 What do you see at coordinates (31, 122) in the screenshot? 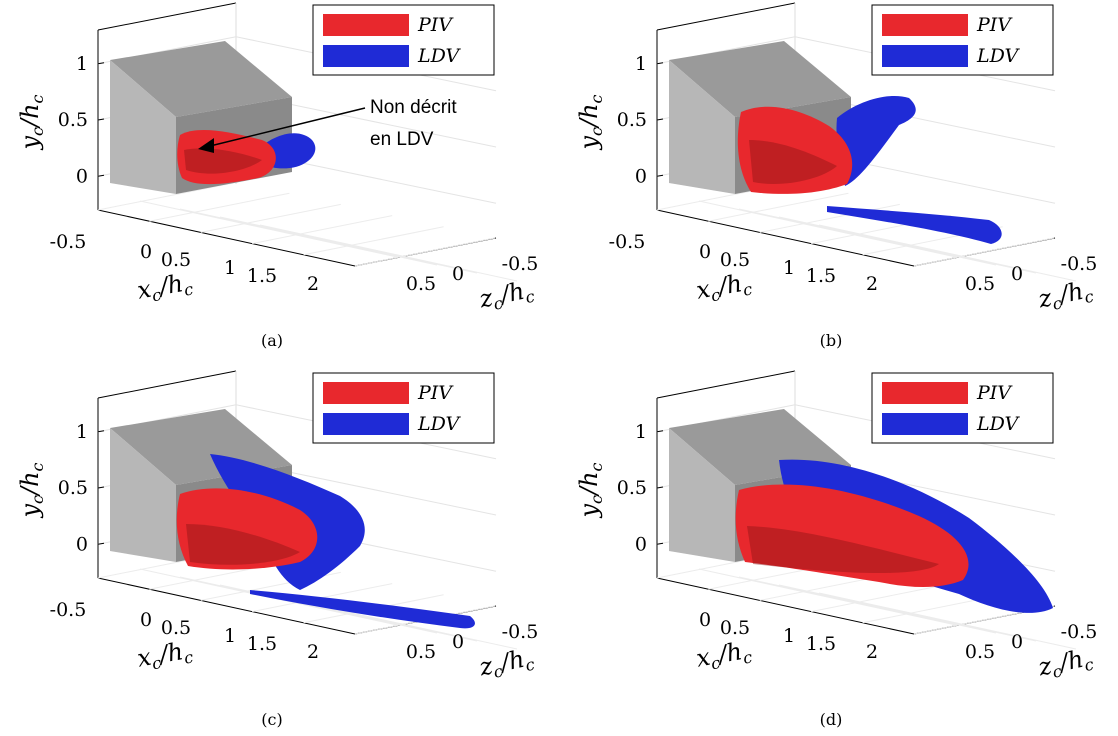
I see `y-axis-label-0: yc/hc` at bounding box center [31, 122].